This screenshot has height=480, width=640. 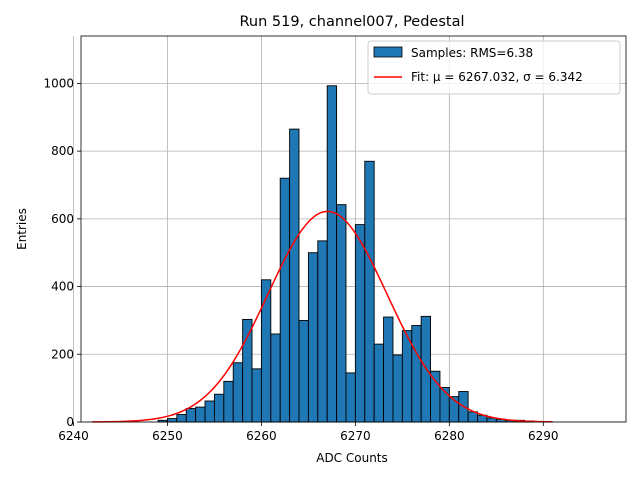 I want to click on y-tick-label: 1000, so click(x=58, y=83).